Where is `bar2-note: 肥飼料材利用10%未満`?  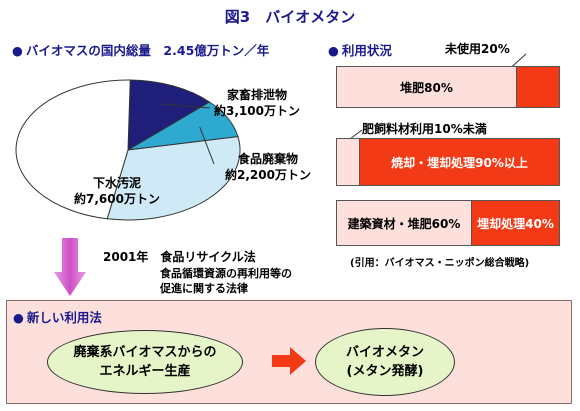 bar2-note: 肥飼料材利用10%未満 is located at coordinates (424, 129).